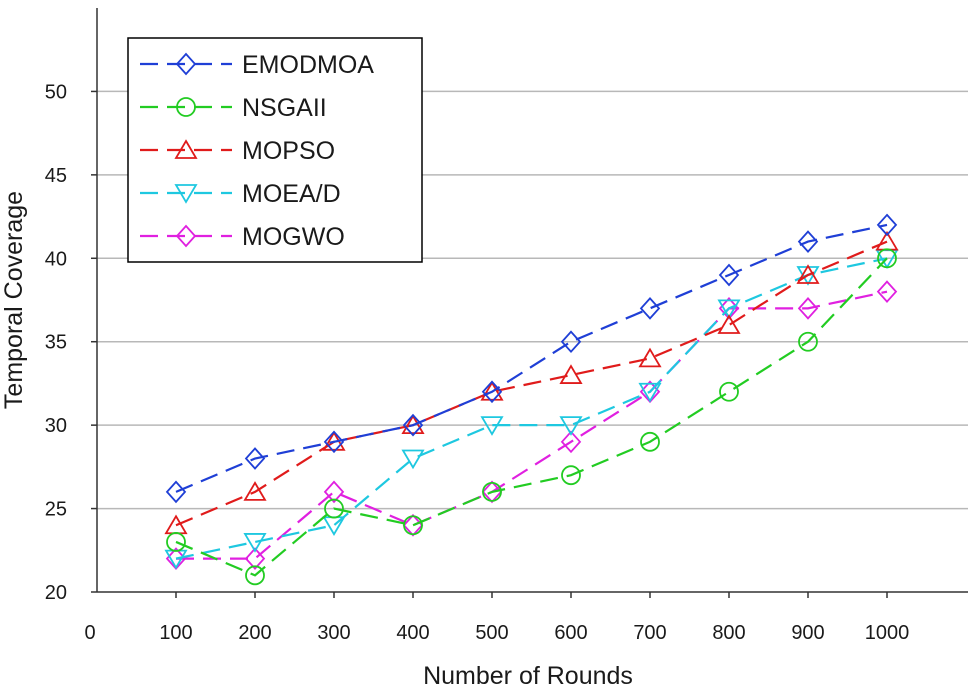 The height and width of the screenshot is (691, 974). I want to click on x-tick-label: 700, so click(649, 633).